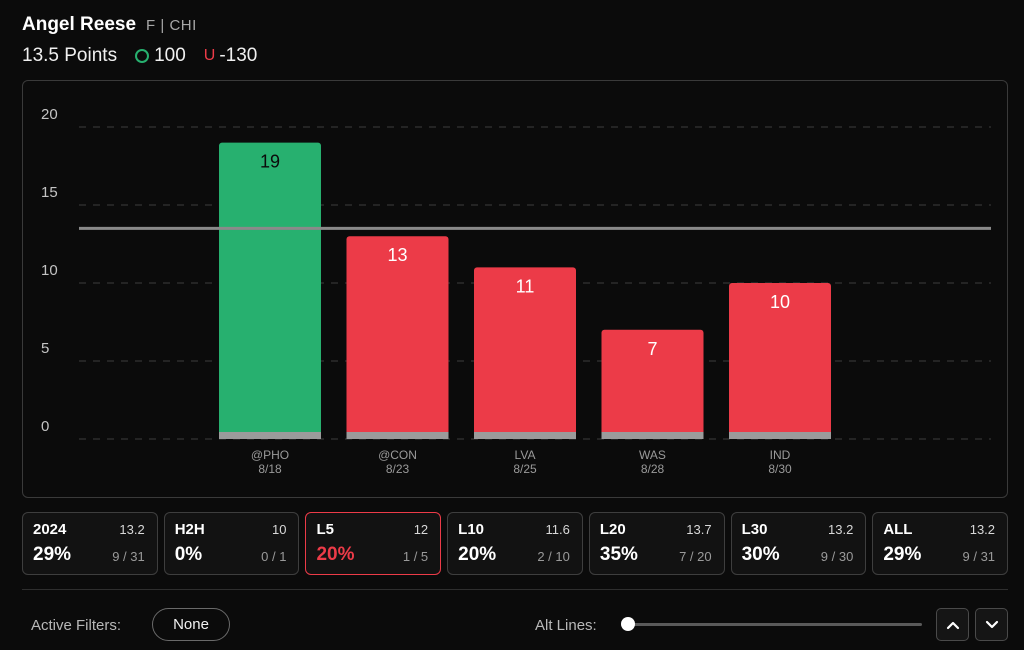 Image resolution: width=1024 pixels, height=650 pixels. Describe the element at coordinates (397, 337) in the screenshot. I see `bar-at-con` at that location.